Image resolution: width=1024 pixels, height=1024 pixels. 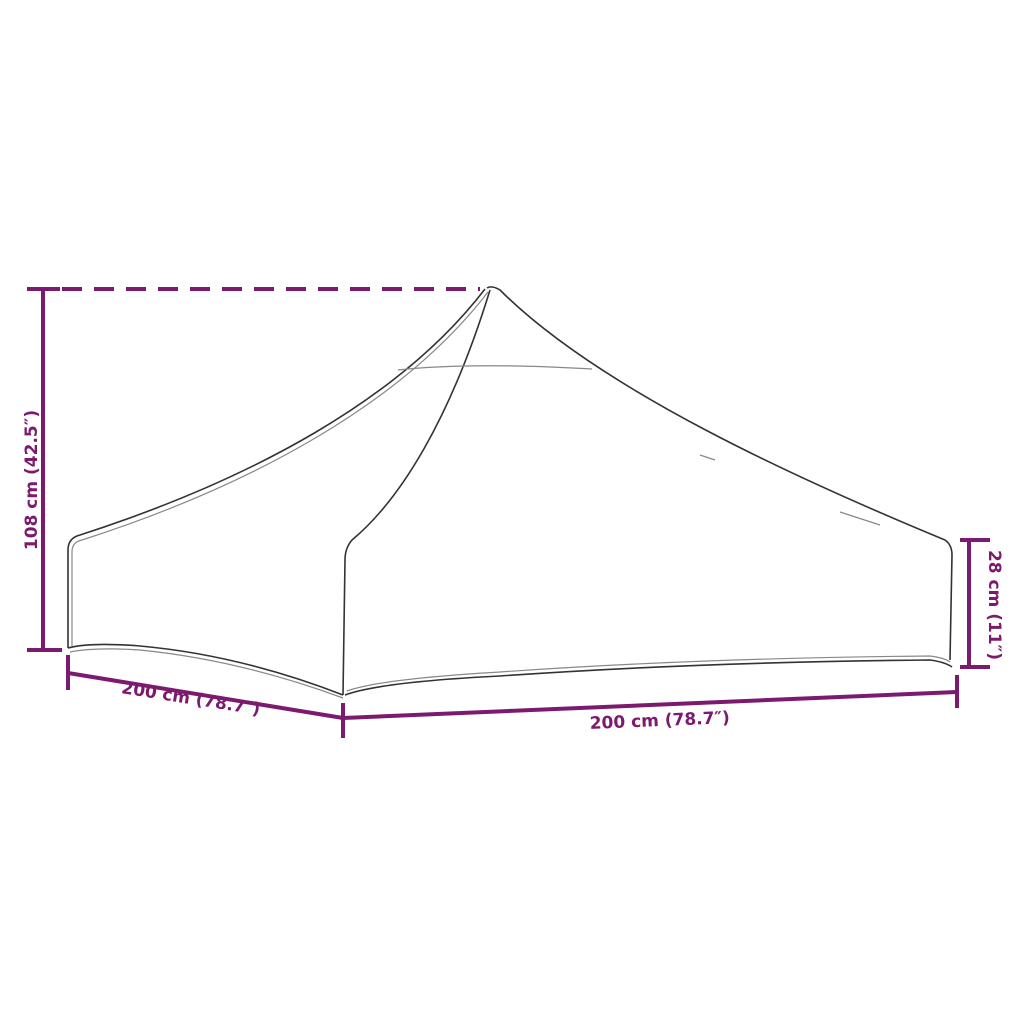 I want to click on left-ridge, so click(x=276, y=468).